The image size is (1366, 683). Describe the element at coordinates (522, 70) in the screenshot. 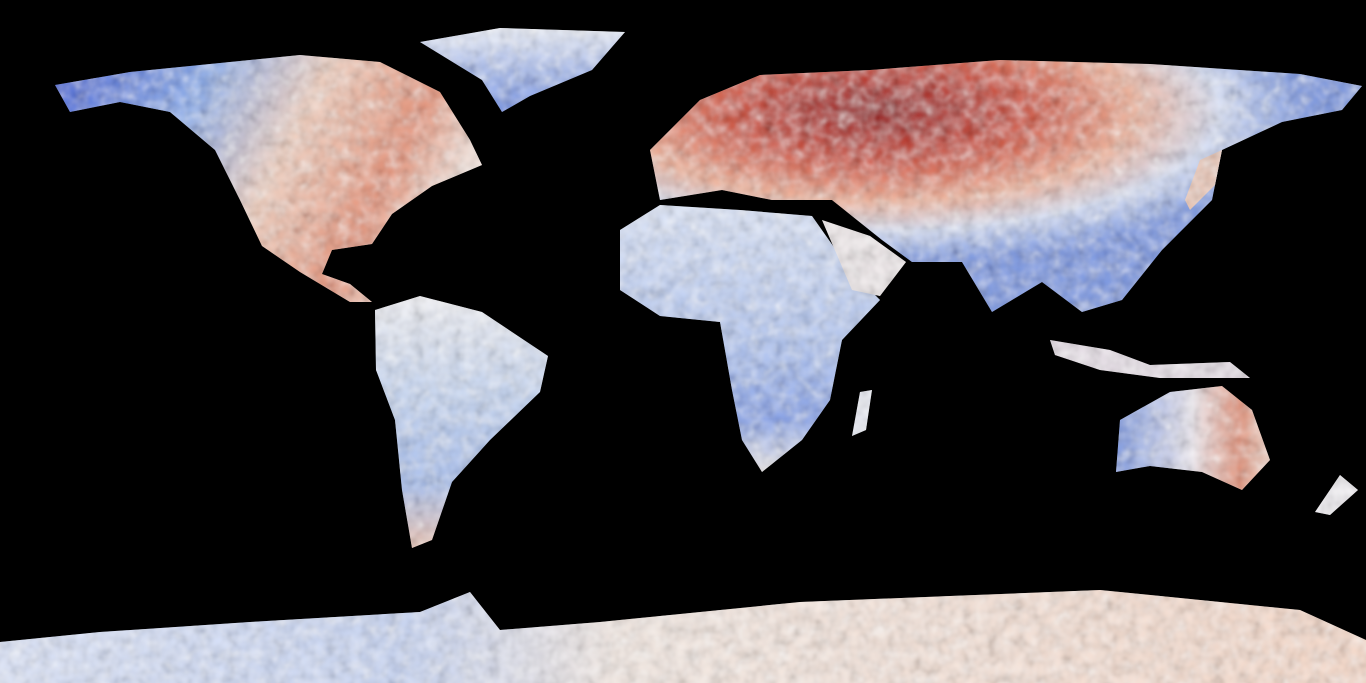

I see `greenland` at that location.